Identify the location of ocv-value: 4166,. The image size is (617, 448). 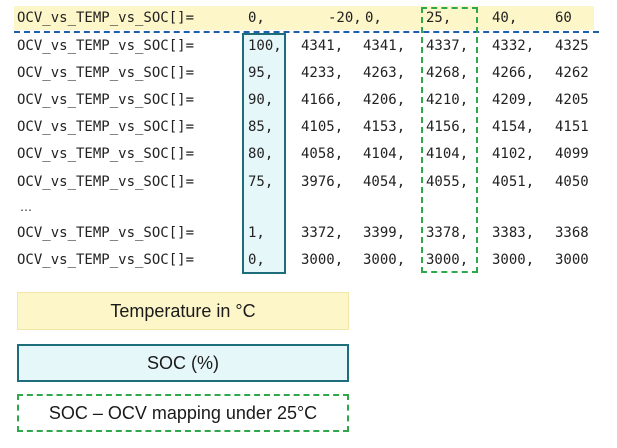
(322, 100).